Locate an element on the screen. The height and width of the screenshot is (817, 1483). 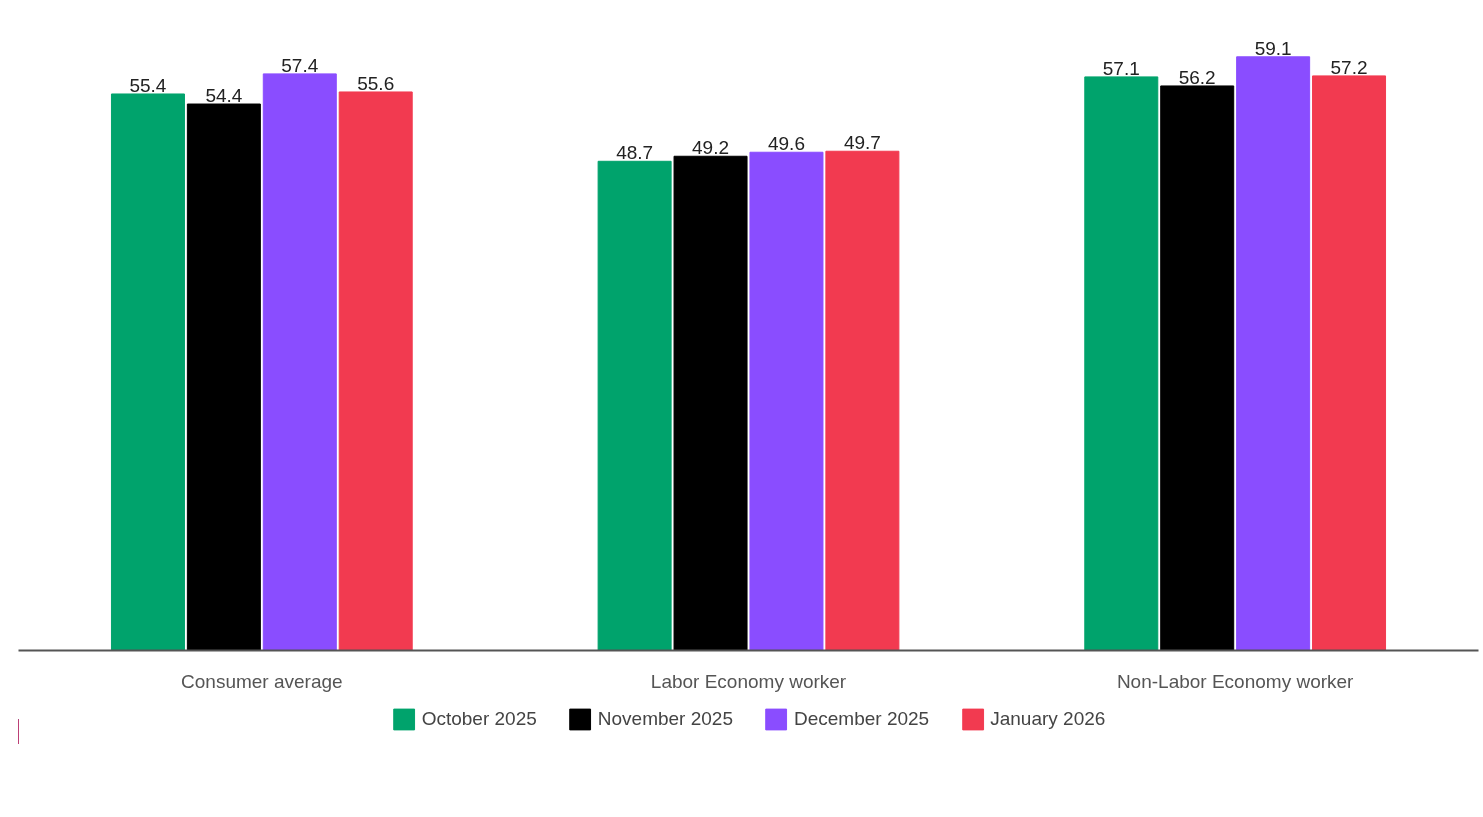
x-tick-label: Consumer average is located at coordinates (262, 681).